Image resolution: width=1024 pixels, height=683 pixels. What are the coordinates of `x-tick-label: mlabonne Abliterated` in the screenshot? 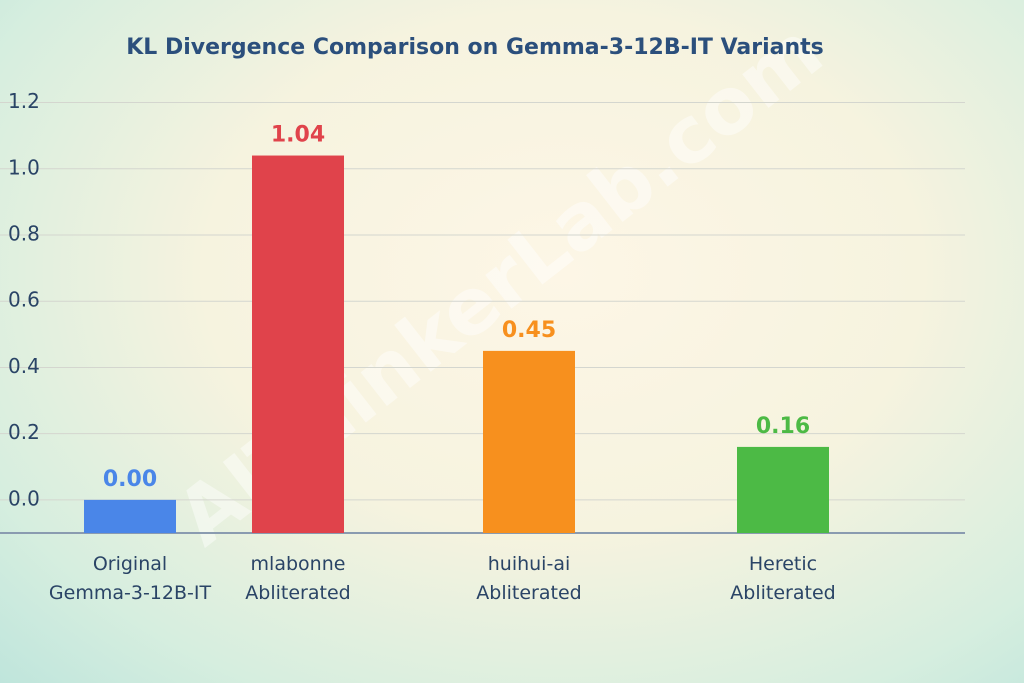 It's located at (298, 578).